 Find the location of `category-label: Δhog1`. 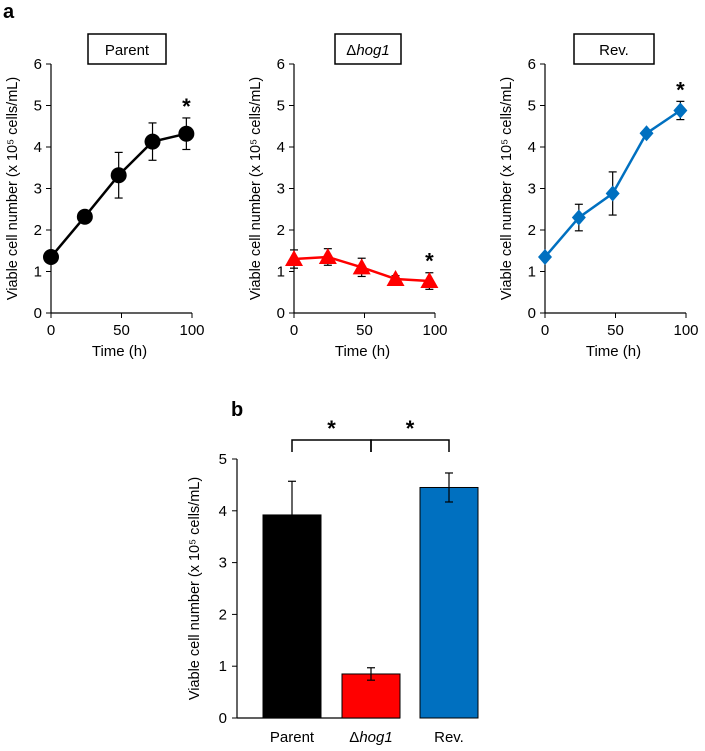

category-label: Δhog1 is located at coordinates (370, 737).